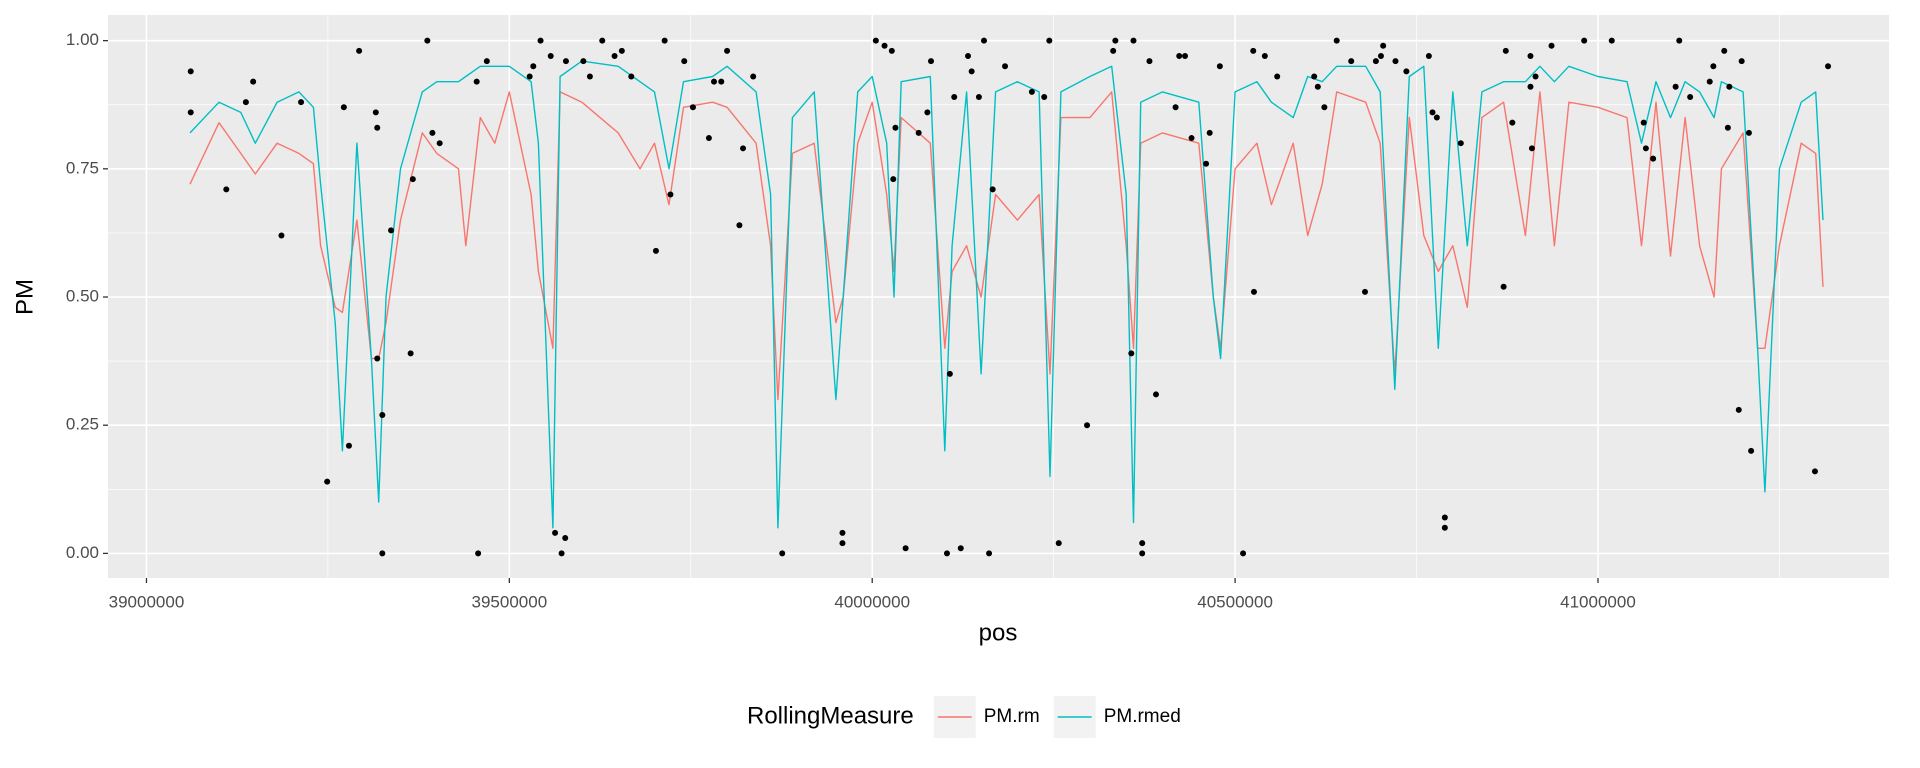 The width and height of the screenshot is (1920, 768). Describe the element at coordinates (998, 632) in the screenshot. I see `x-axis-title: pos` at that location.